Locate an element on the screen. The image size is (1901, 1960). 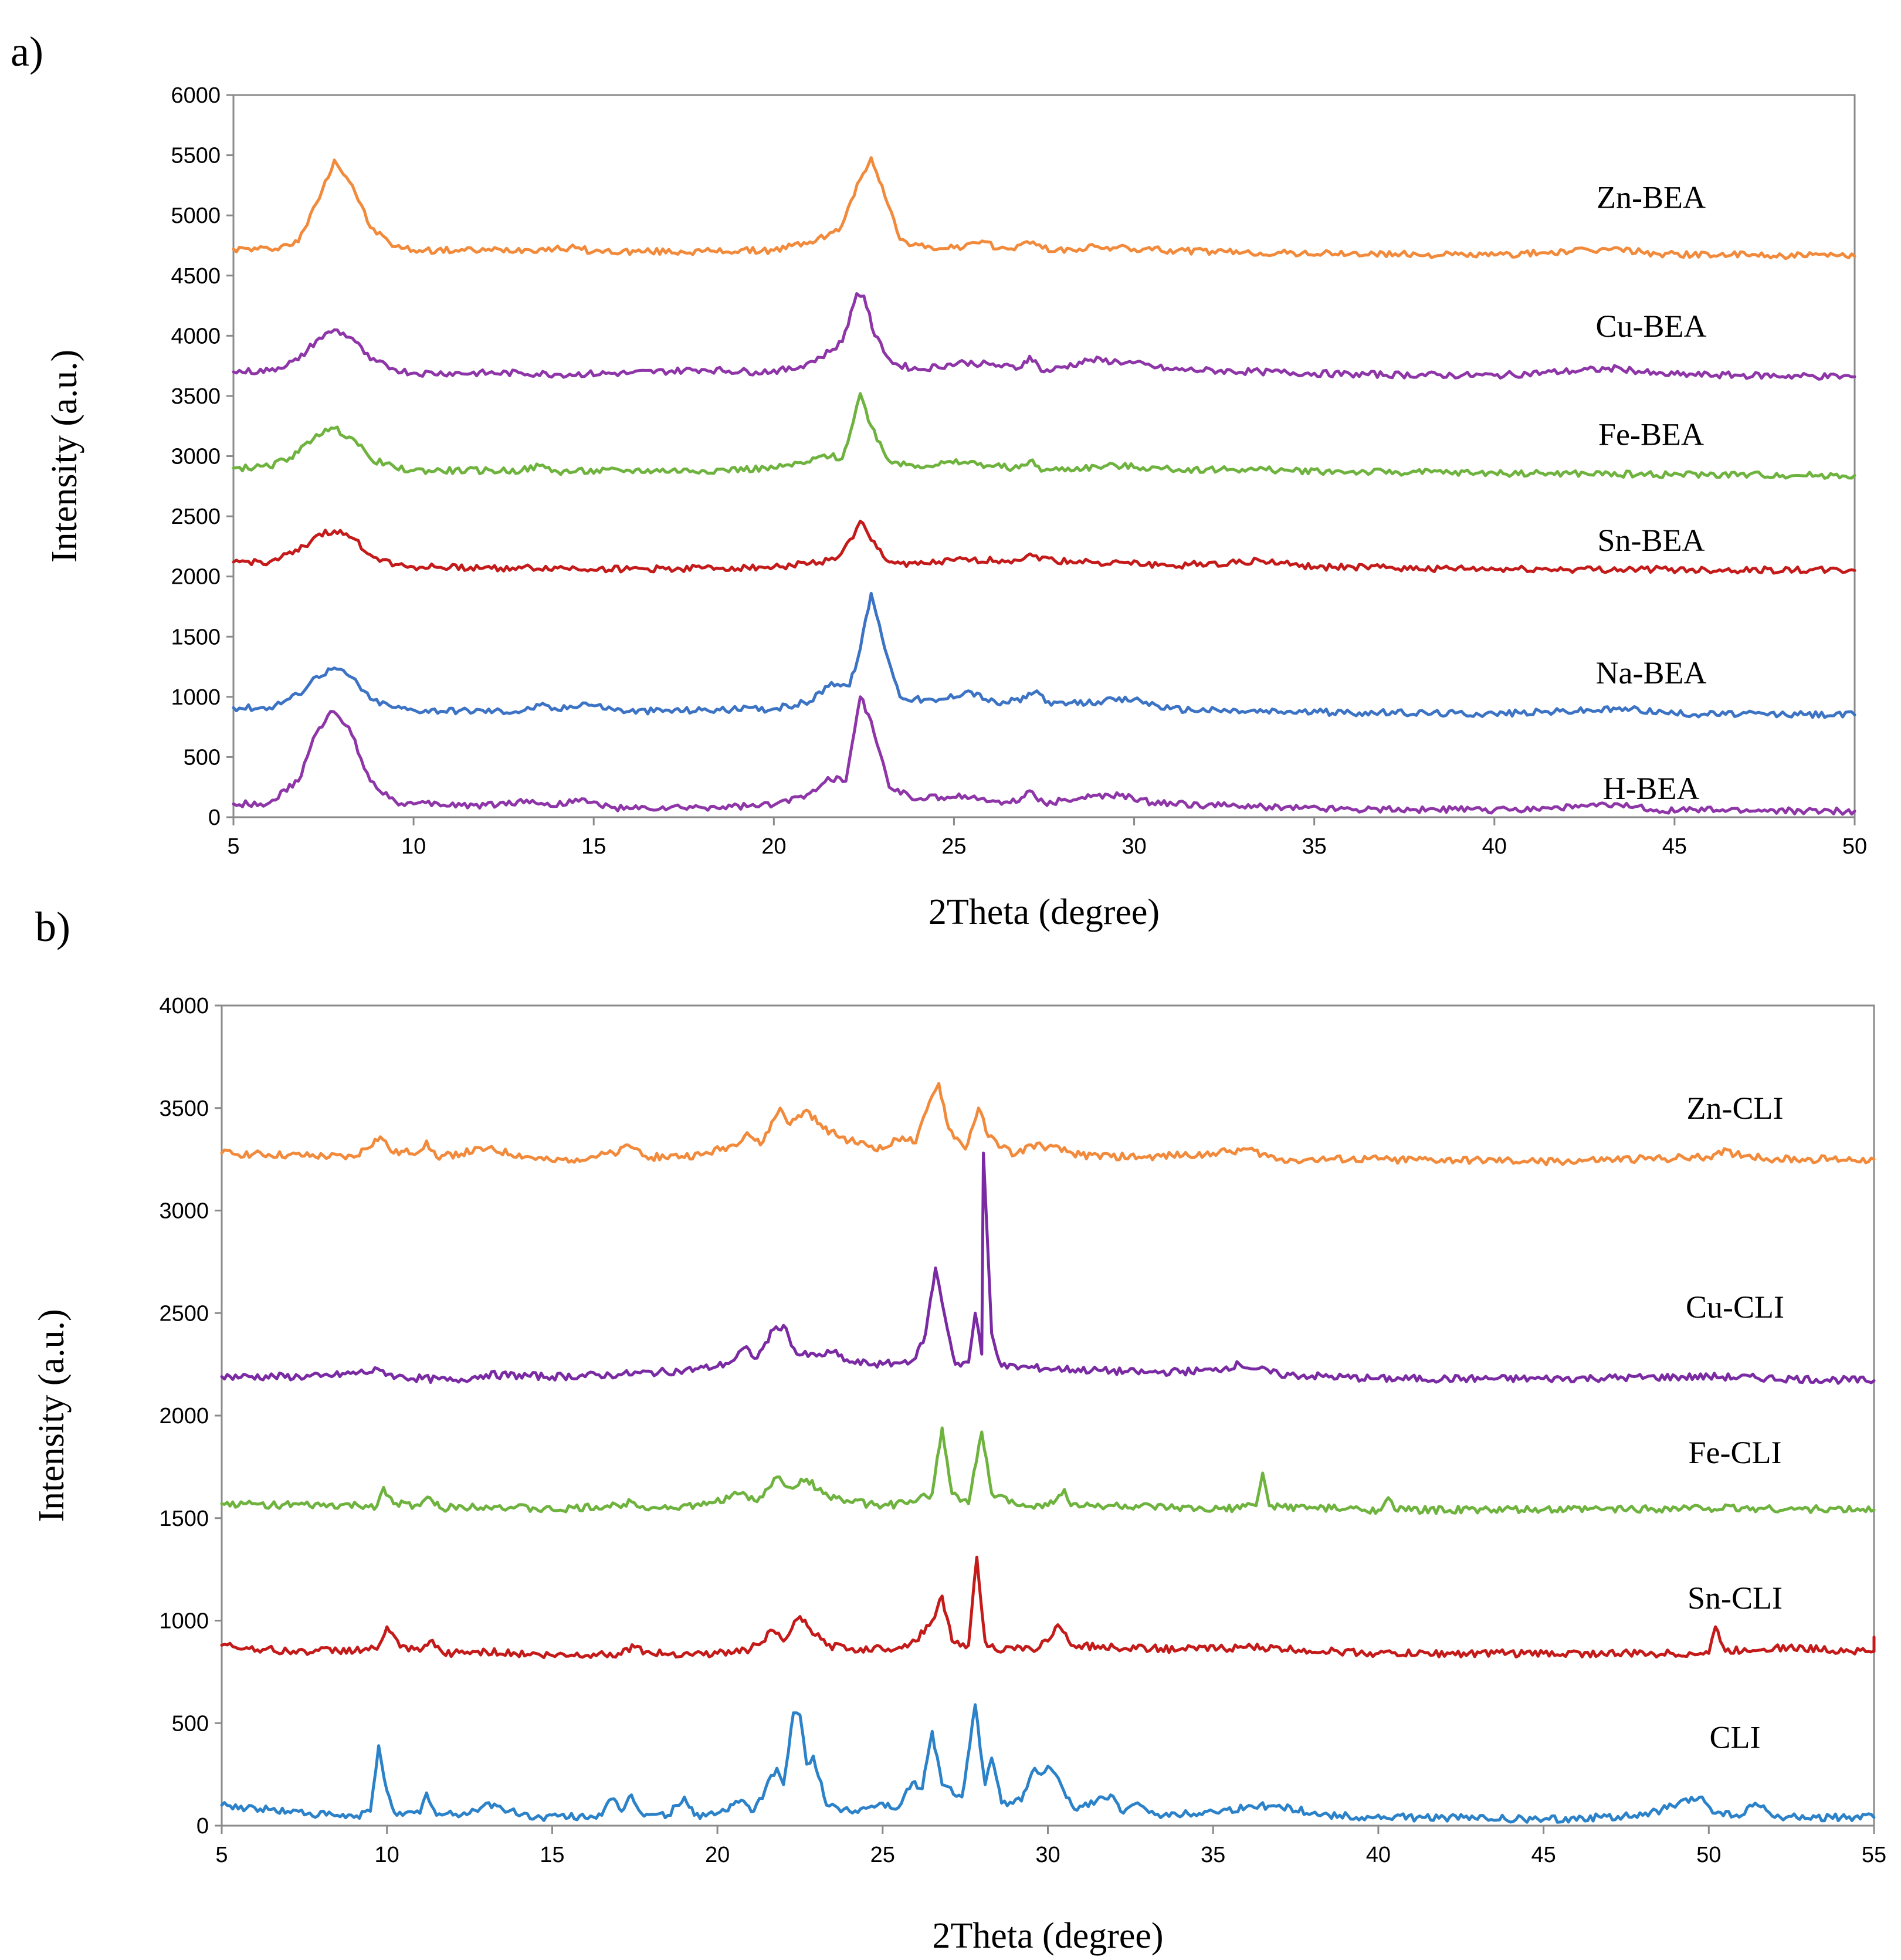
series-label: Zn-CLI is located at coordinates (1735, 1109).